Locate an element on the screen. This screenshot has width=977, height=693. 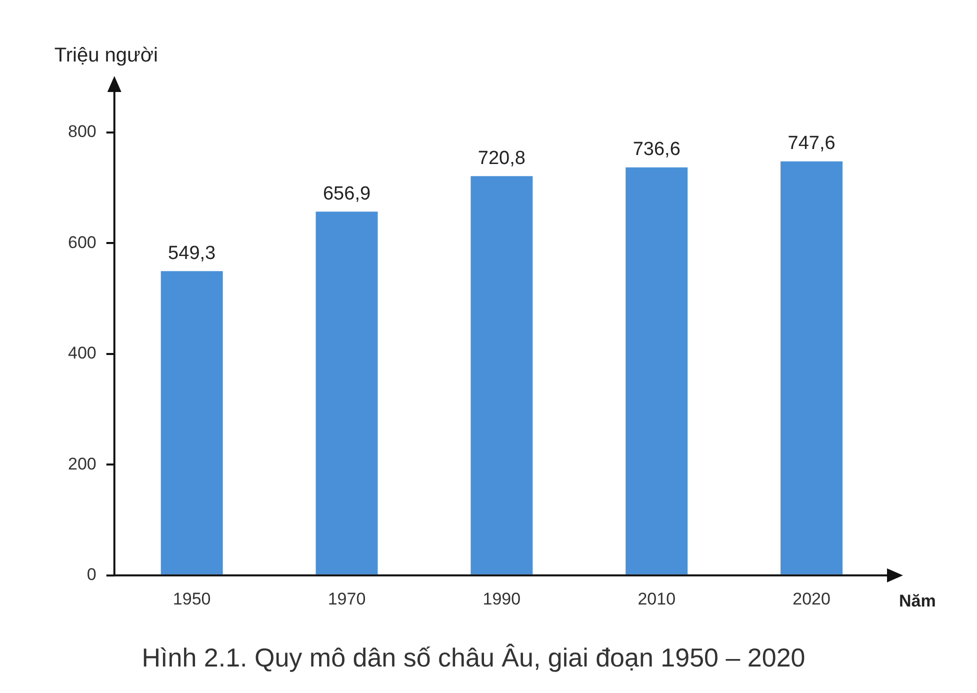
data-label: 720,8 is located at coordinates (502, 158).